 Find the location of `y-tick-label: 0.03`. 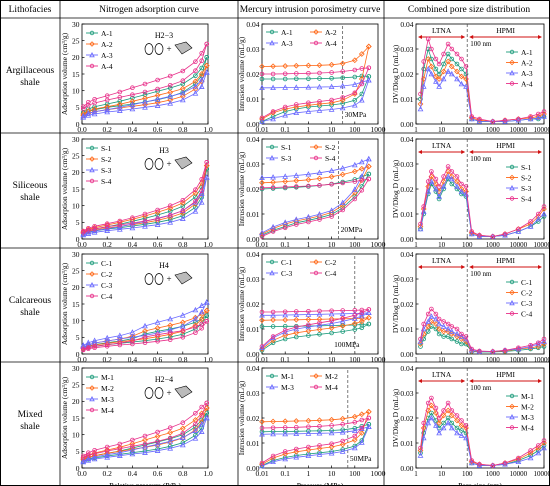

y-tick-label: 0.03 is located at coordinates (406, 393).